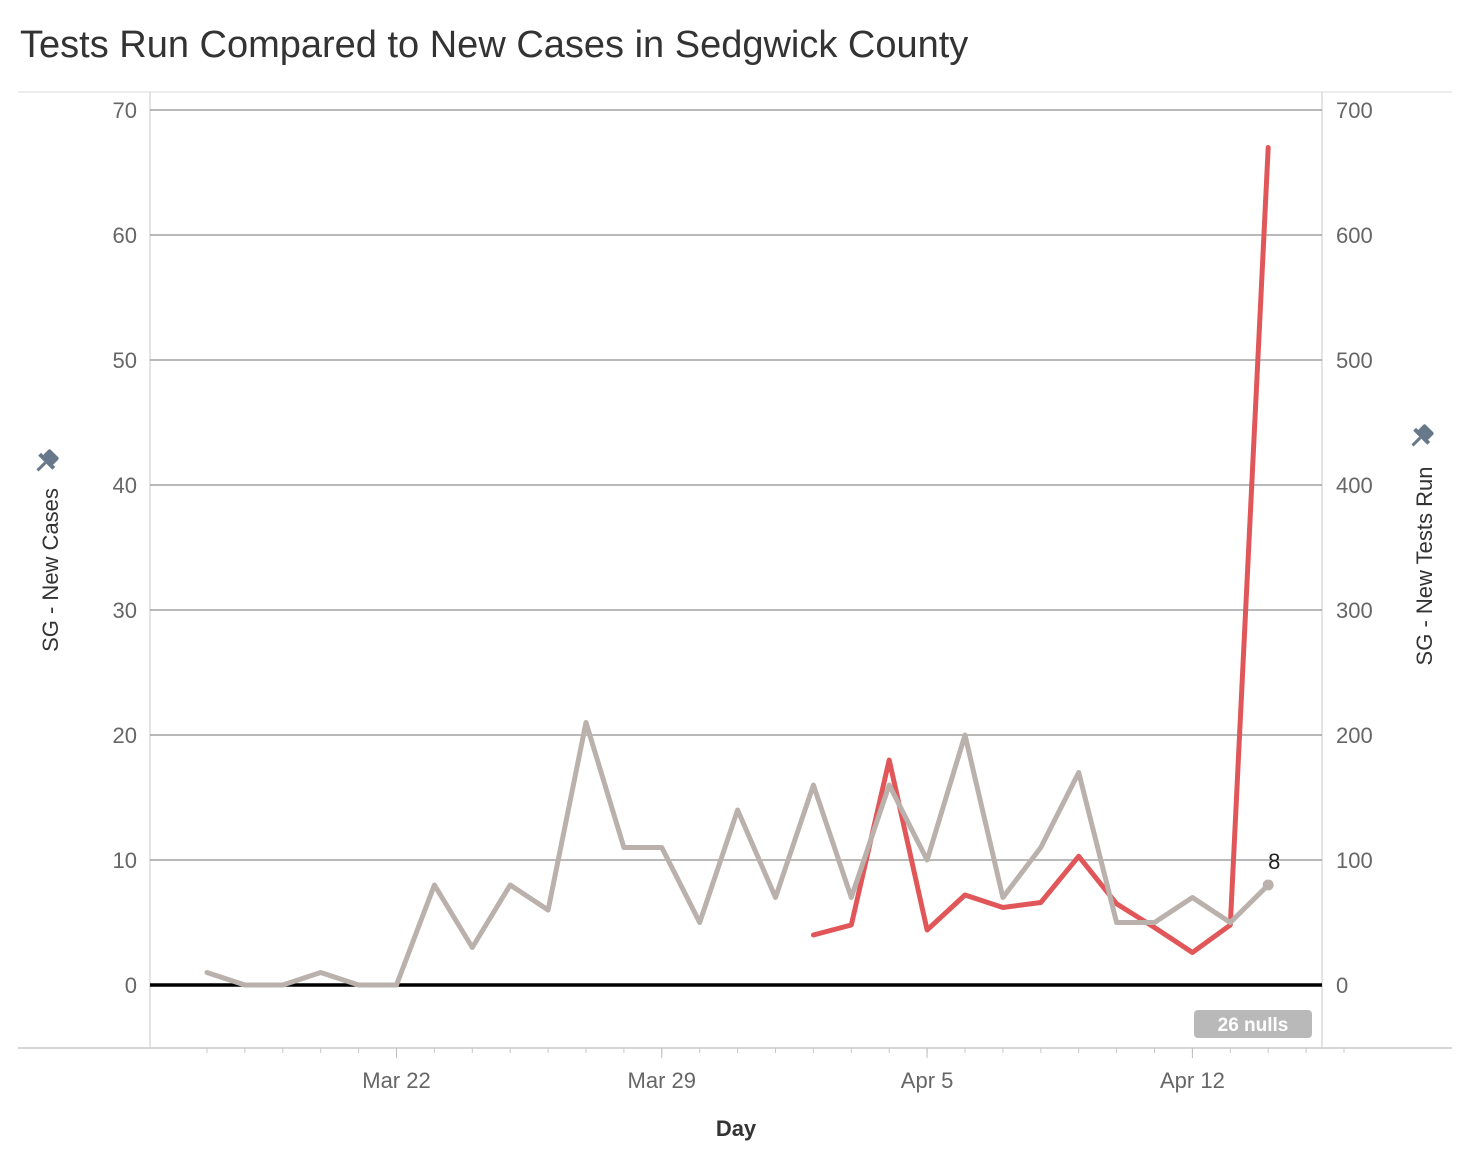 The width and height of the screenshot is (1480, 1164). I want to click on left-tick-label: 70, so click(125, 110).